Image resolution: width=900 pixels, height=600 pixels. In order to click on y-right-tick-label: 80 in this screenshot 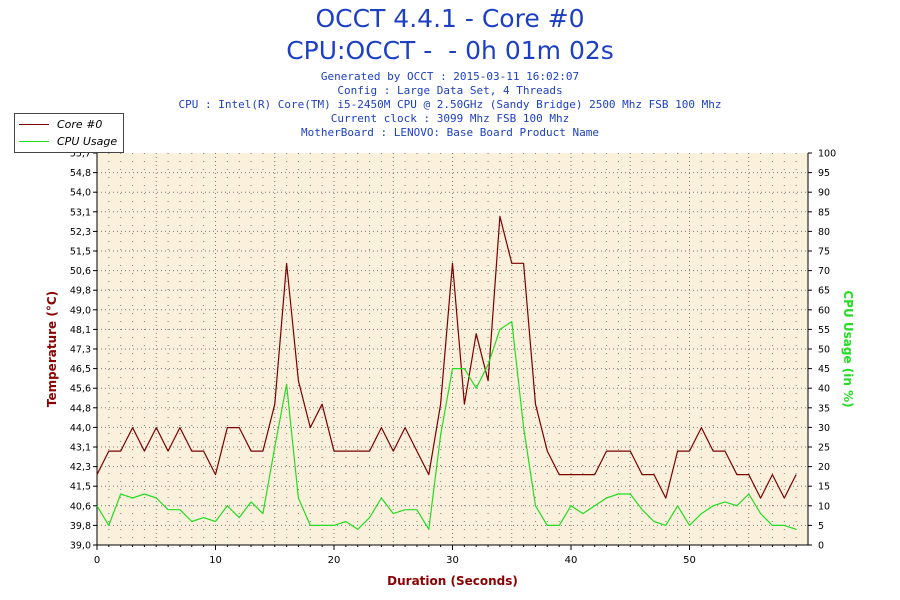, I will do `click(824, 232)`.